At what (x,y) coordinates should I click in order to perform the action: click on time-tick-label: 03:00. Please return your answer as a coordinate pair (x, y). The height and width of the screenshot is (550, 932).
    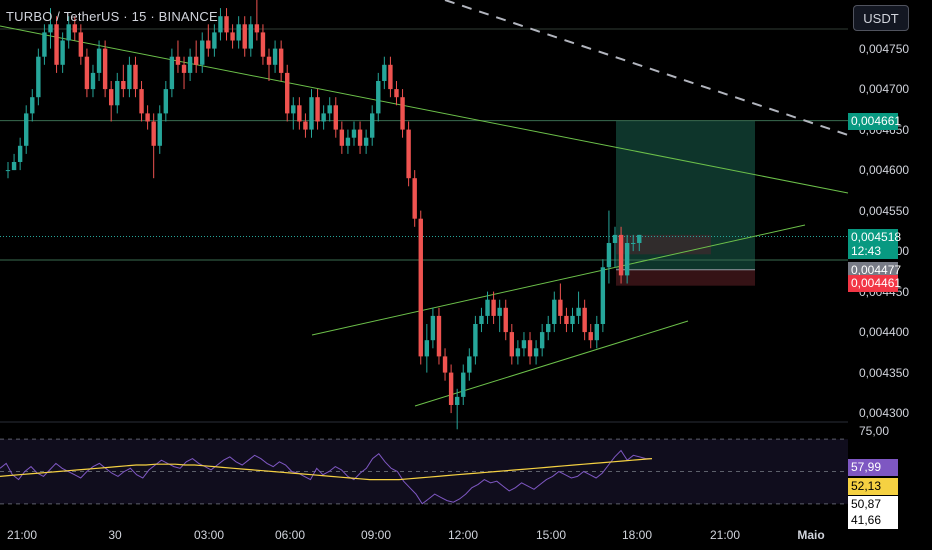
    Looking at the image, I should click on (209, 535).